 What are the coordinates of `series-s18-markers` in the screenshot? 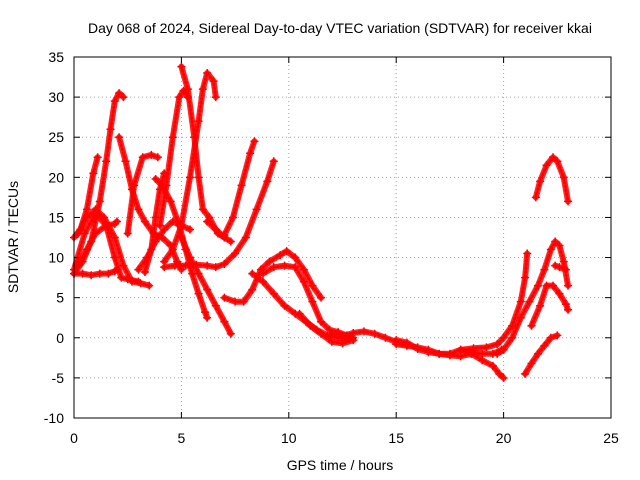 It's located at (219, 231).